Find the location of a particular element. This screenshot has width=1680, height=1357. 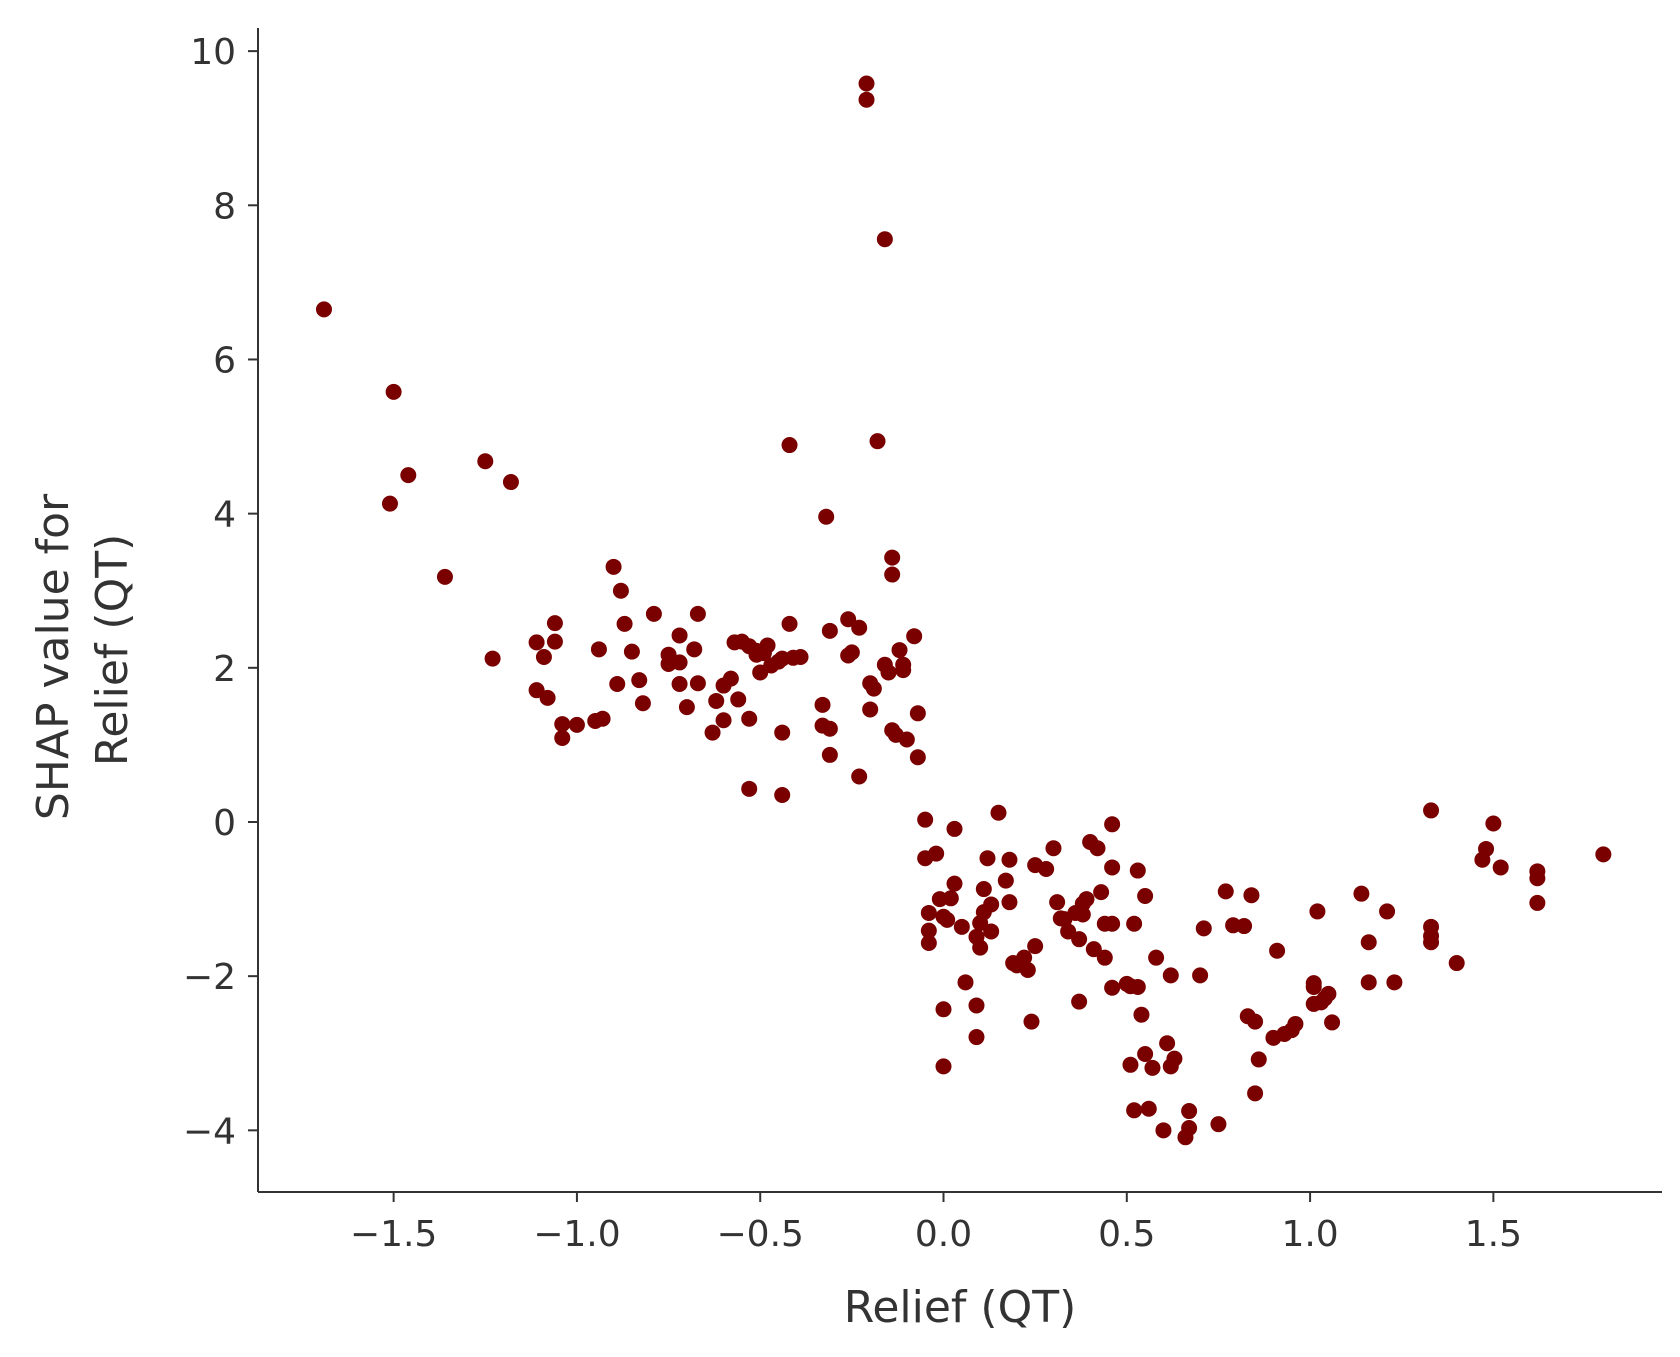

x-axis-ticks: −1.5 −1.0 −0.5 0.0 0.5 1.0 1.5 is located at coordinates (936, 1223).